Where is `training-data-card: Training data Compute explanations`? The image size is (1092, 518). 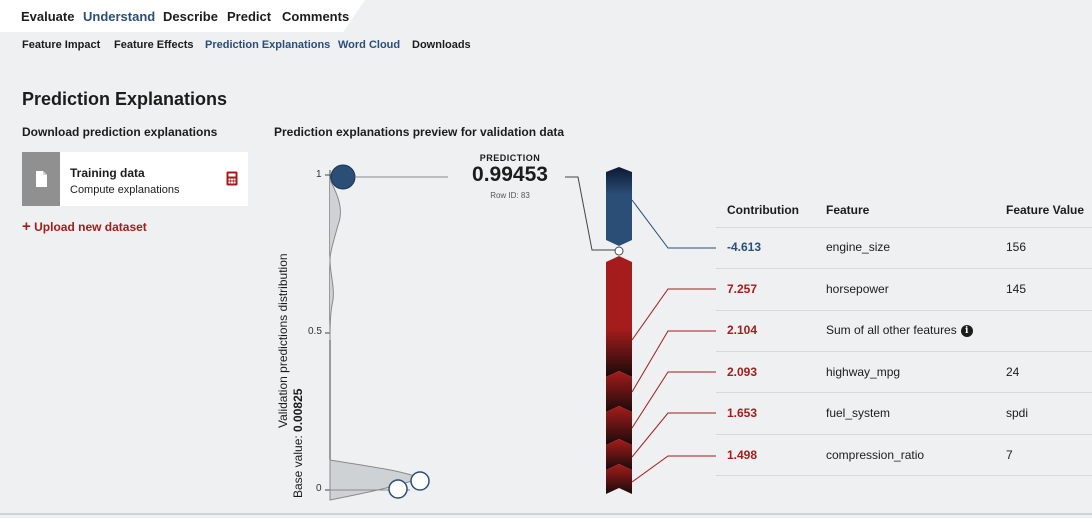
training-data-card: Training data Compute explanations is located at coordinates (135, 179).